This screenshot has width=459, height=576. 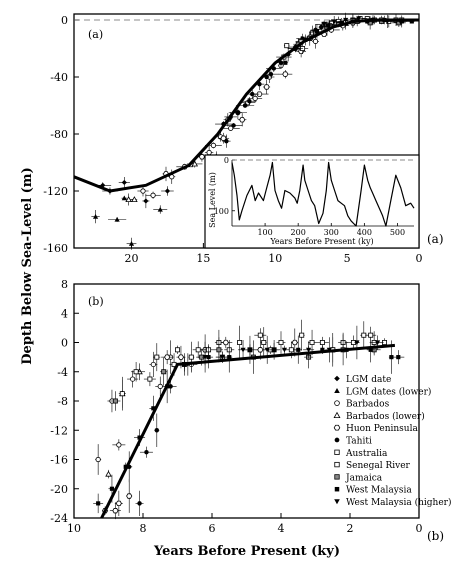 What do you see at coordinates (382, 429) in the screenshot?
I see `legend-label: Huon Peninsula` at bounding box center [382, 429].